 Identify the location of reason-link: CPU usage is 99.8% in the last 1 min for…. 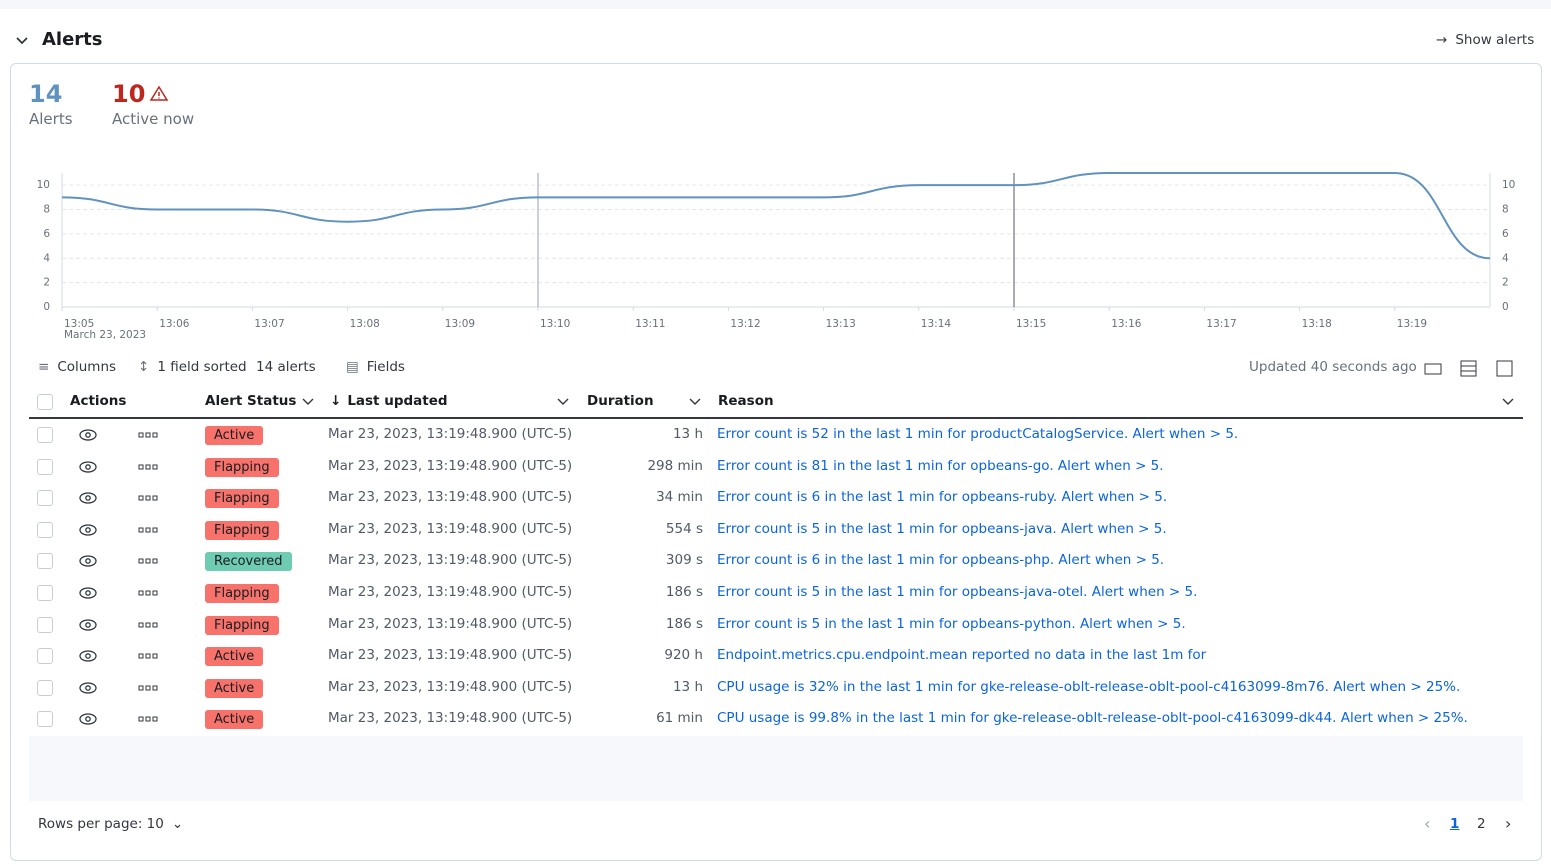
(1092, 718).